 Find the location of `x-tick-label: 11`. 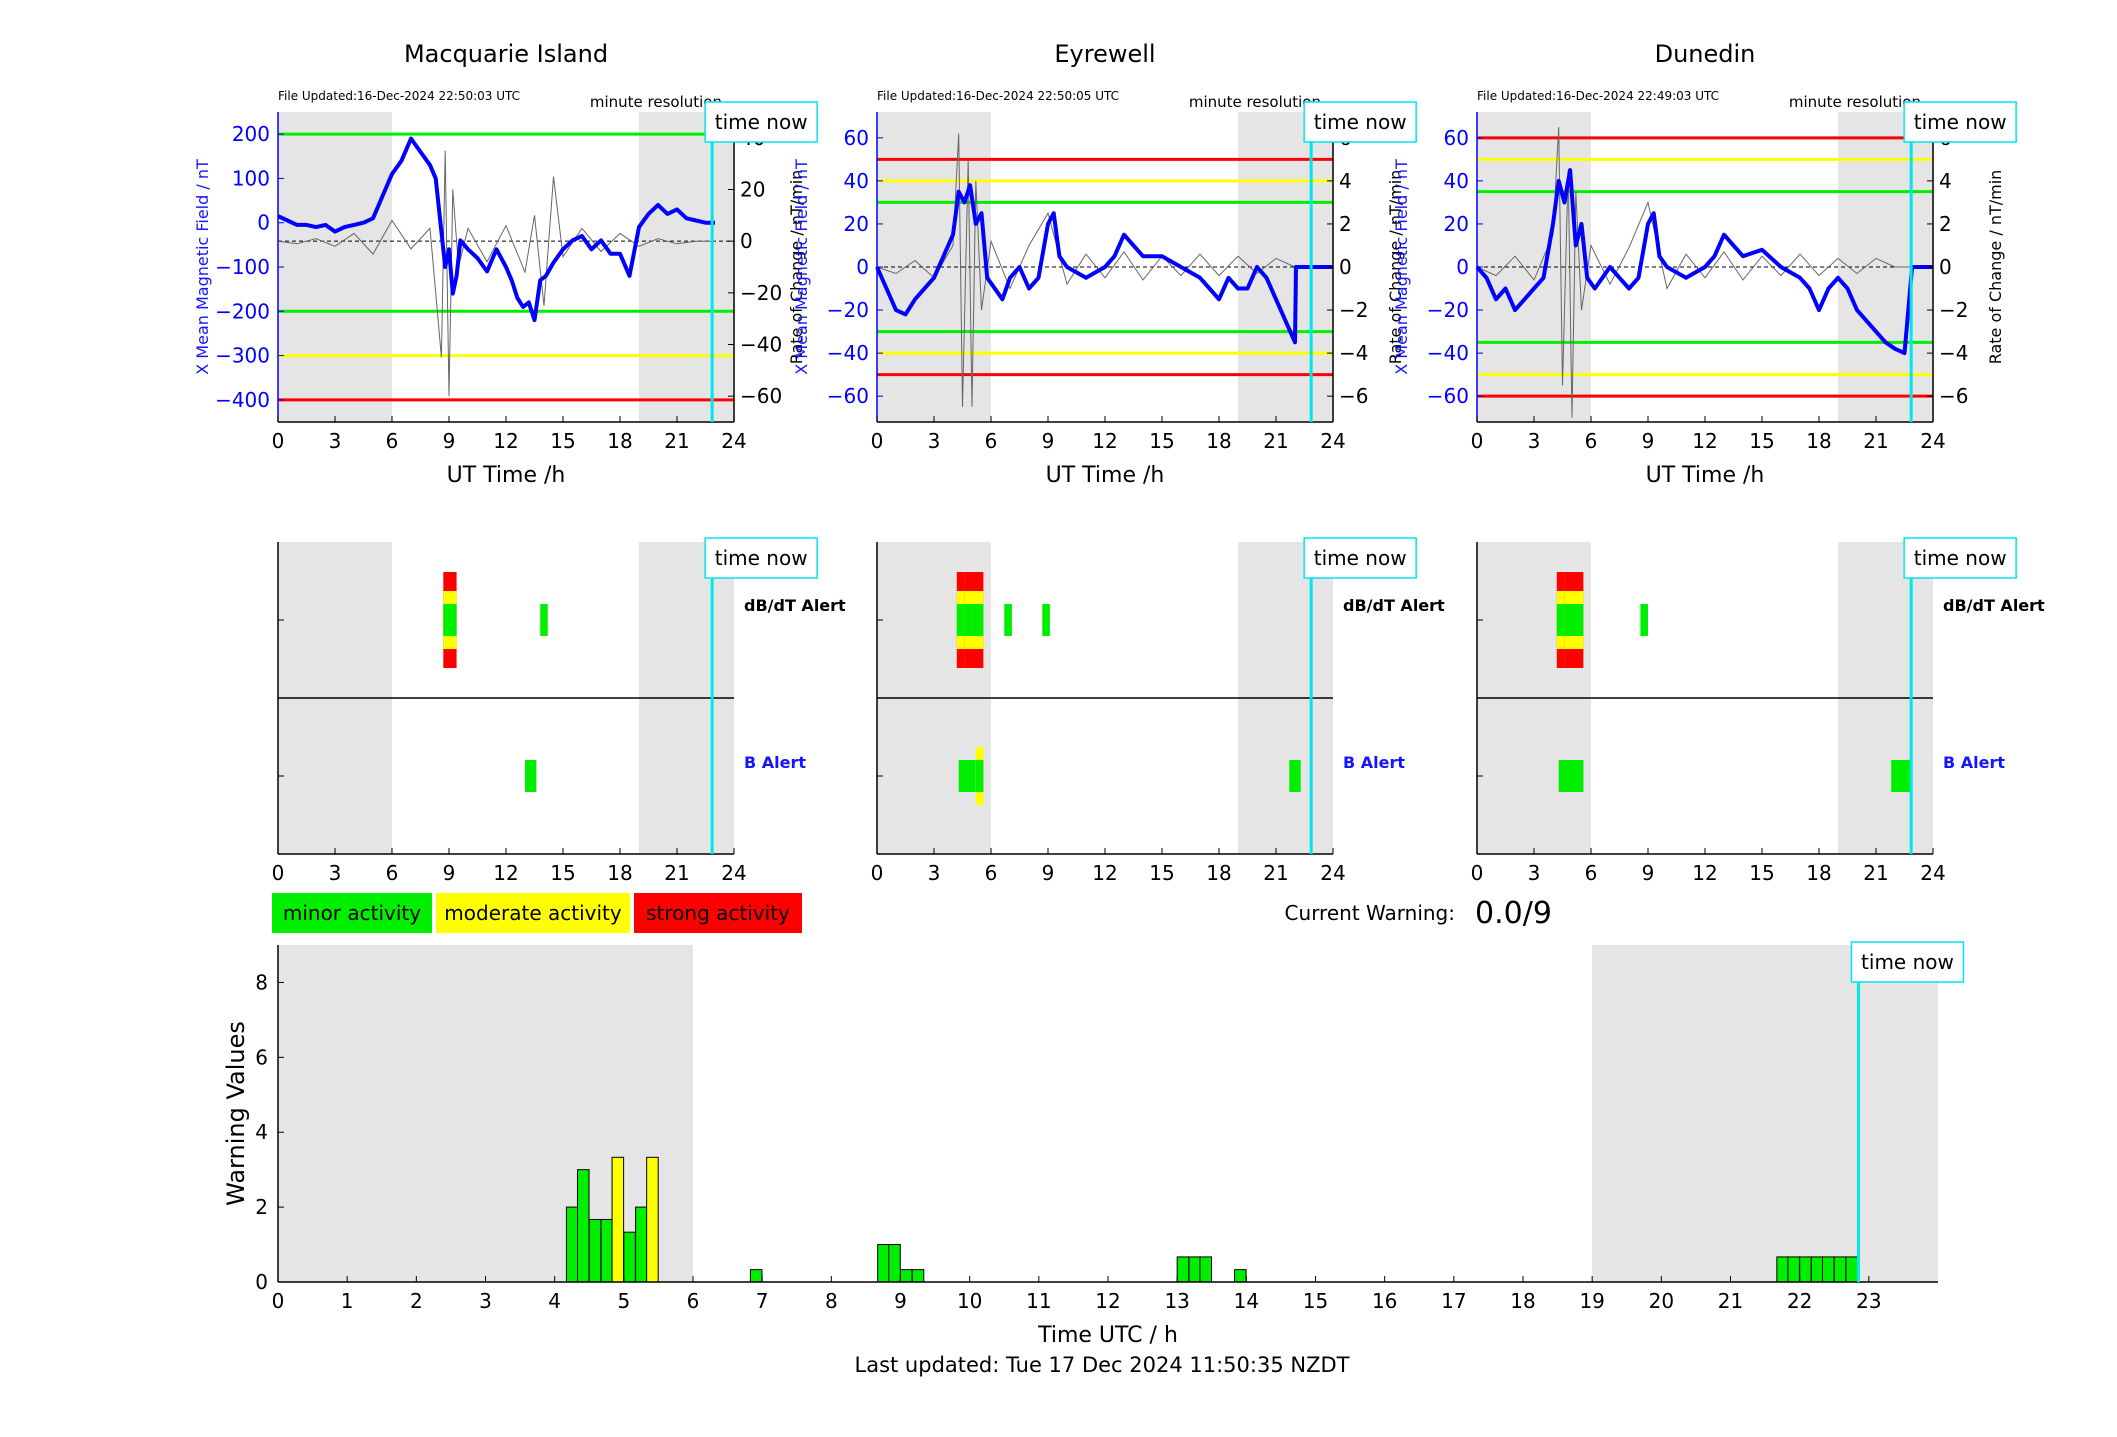

x-tick-label: 11 is located at coordinates (1038, 1301).